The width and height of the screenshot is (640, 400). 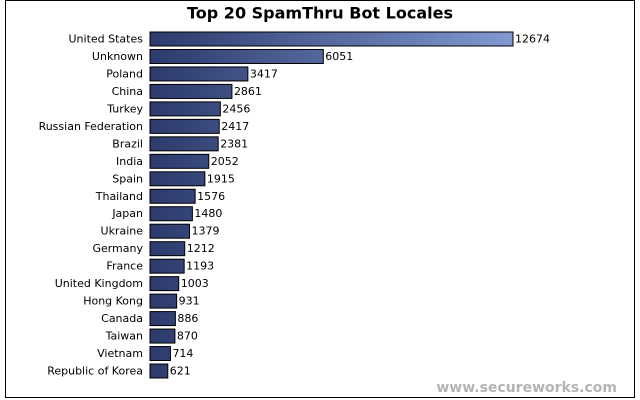 I want to click on y-tick-label: China, so click(x=127, y=91).